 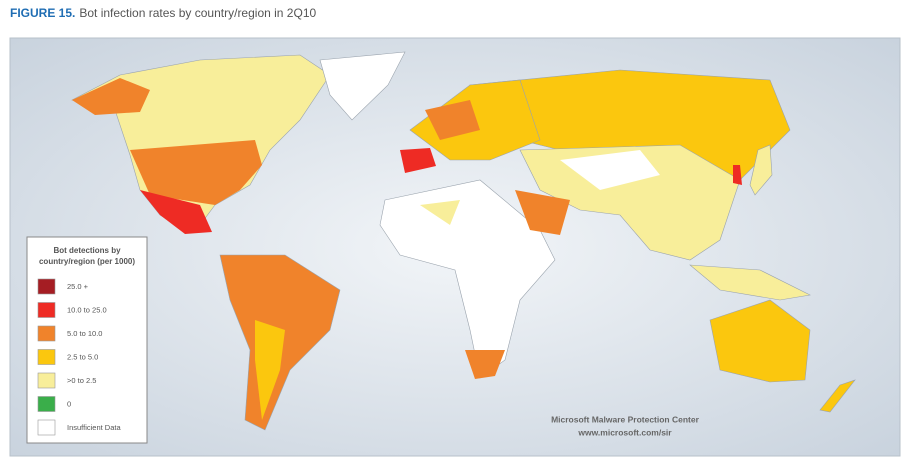 What do you see at coordinates (362, 86) in the screenshot?
I see `greenland` at bounding box center [362, 86].